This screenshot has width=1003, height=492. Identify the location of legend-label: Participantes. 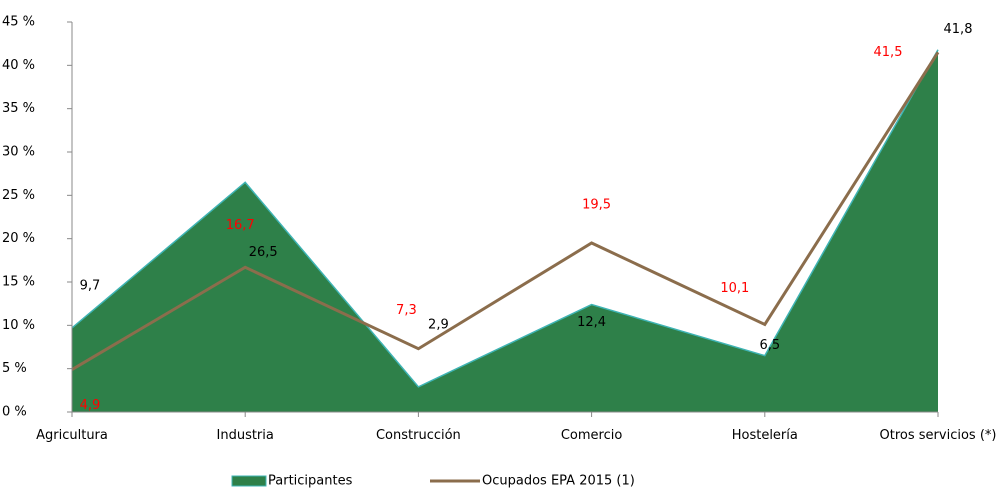
(310, 481).